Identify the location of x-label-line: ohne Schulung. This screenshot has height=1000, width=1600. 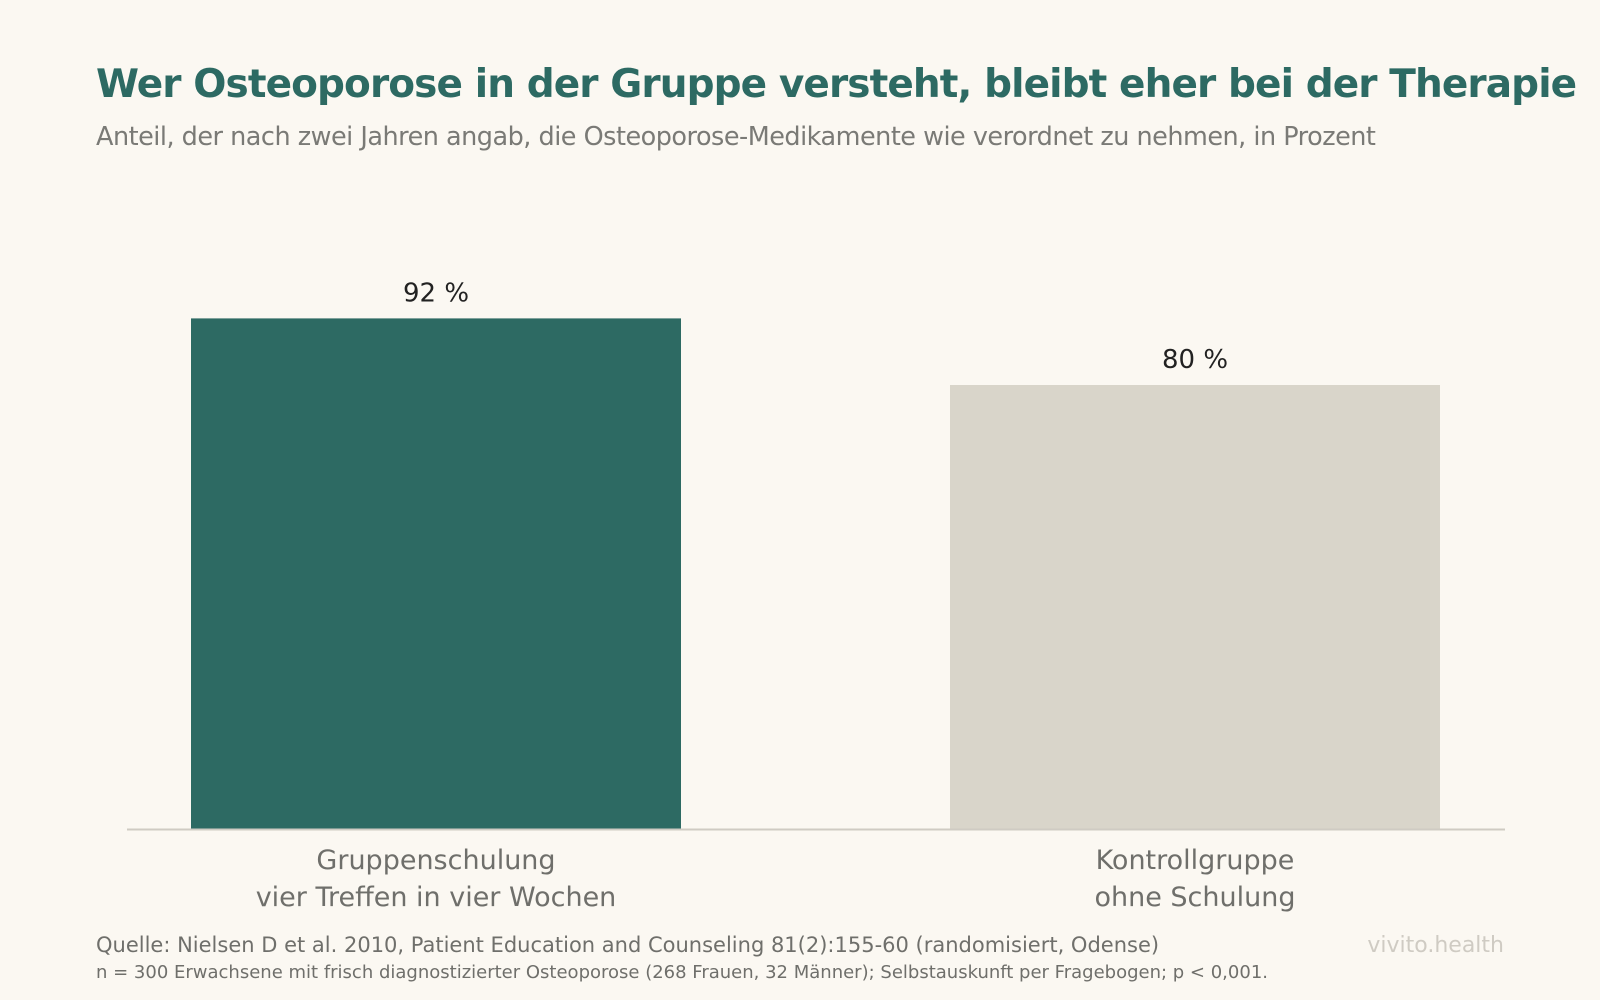
(1195, 897).